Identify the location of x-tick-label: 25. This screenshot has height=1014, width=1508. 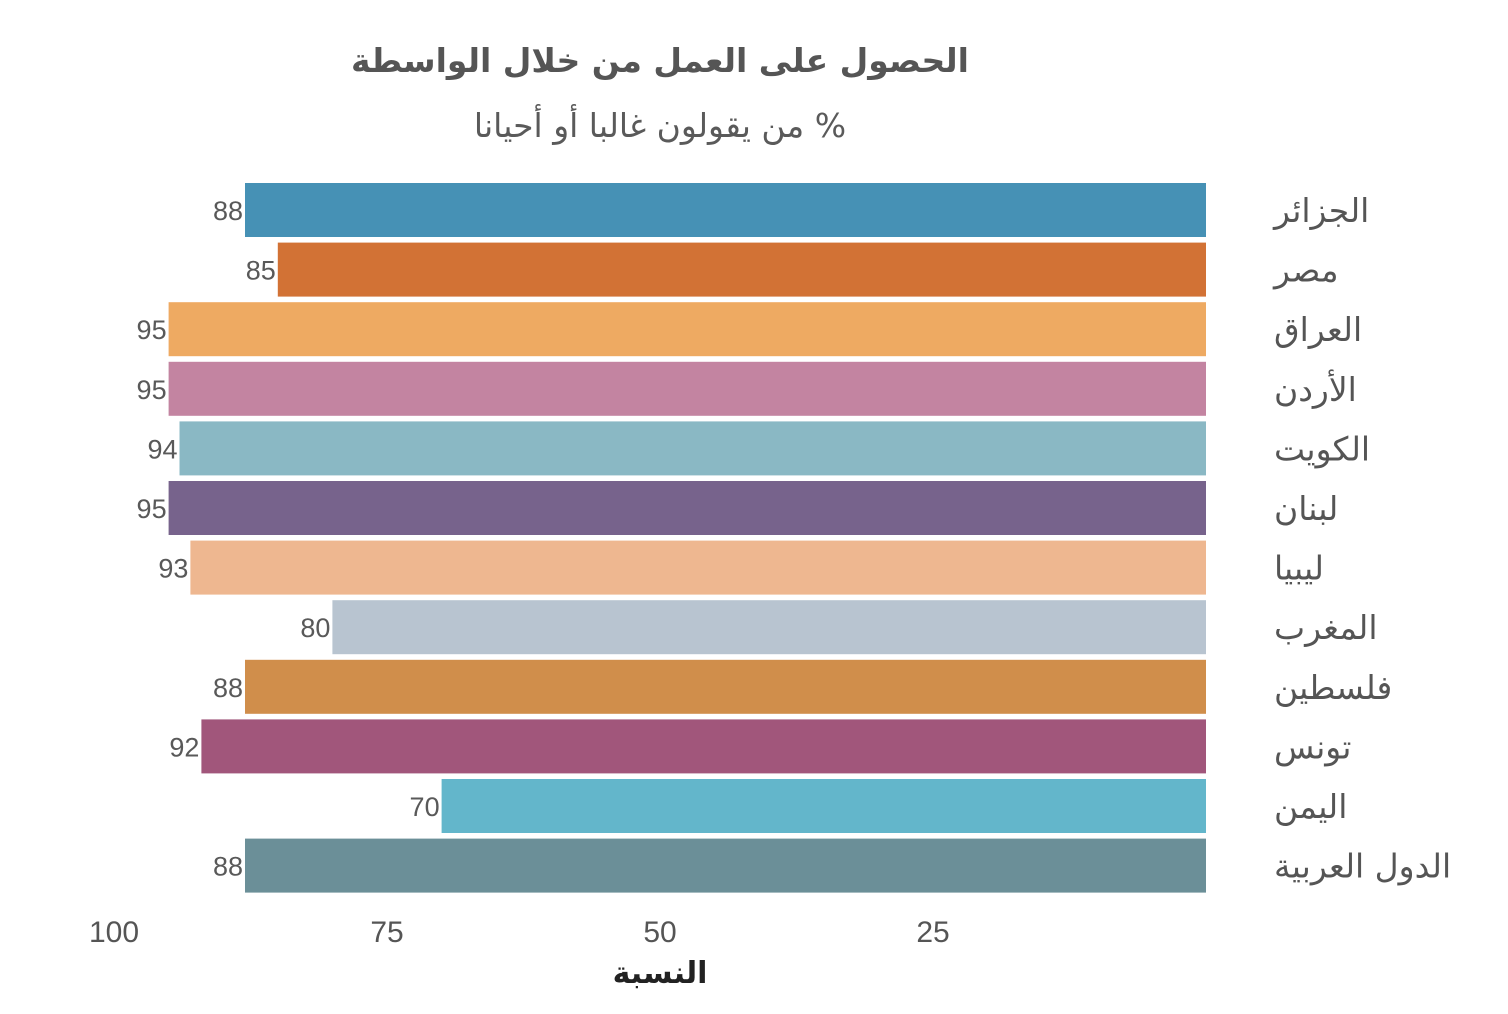
(932, 932).